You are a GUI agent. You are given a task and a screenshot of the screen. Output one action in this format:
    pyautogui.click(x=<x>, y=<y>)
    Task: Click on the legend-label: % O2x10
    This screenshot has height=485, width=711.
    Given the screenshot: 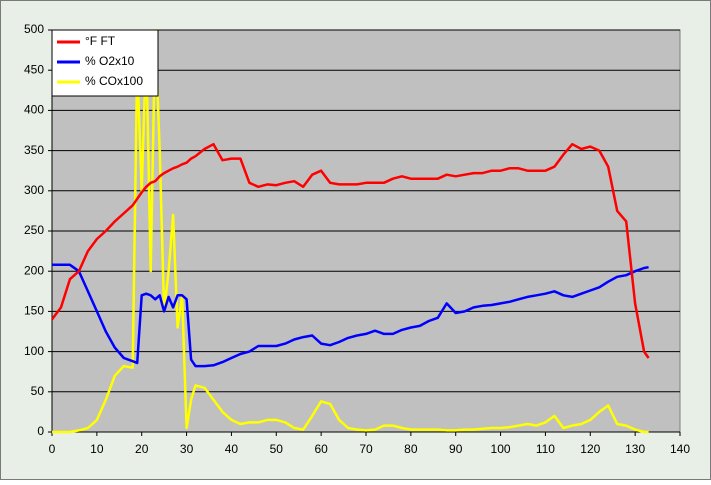 What is the action you would take?
    pyautogui.click(x=110, y=61)
    